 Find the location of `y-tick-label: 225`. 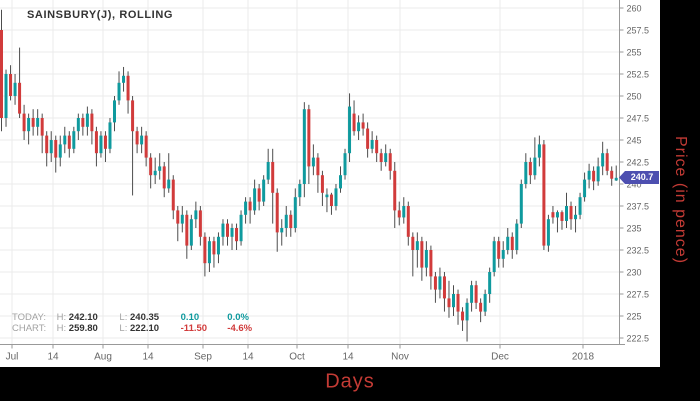

y-tick-label: 225 is located at coordinates (634, 317).